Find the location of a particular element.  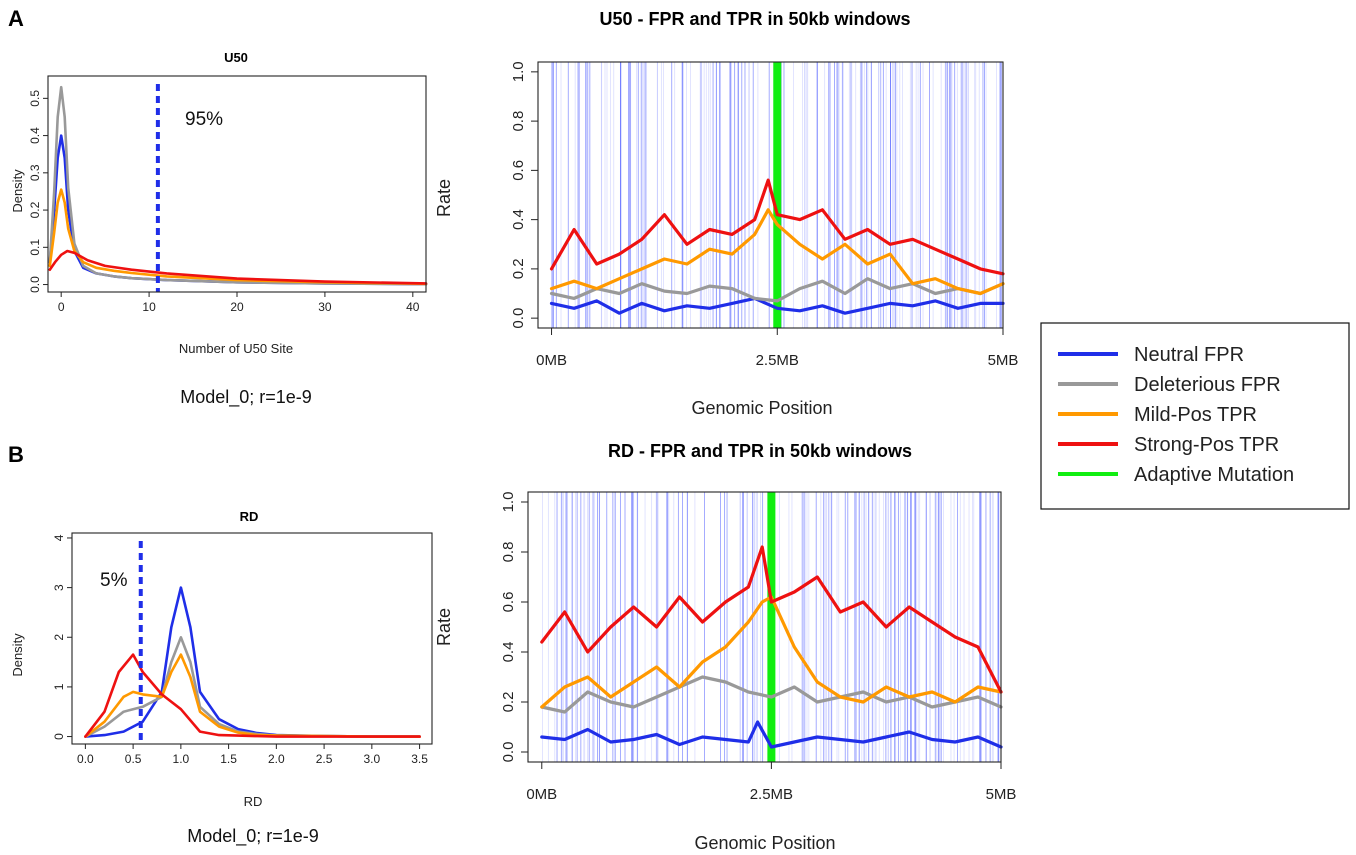

x-tick-label: 0 is located at coordinates (61, 307).